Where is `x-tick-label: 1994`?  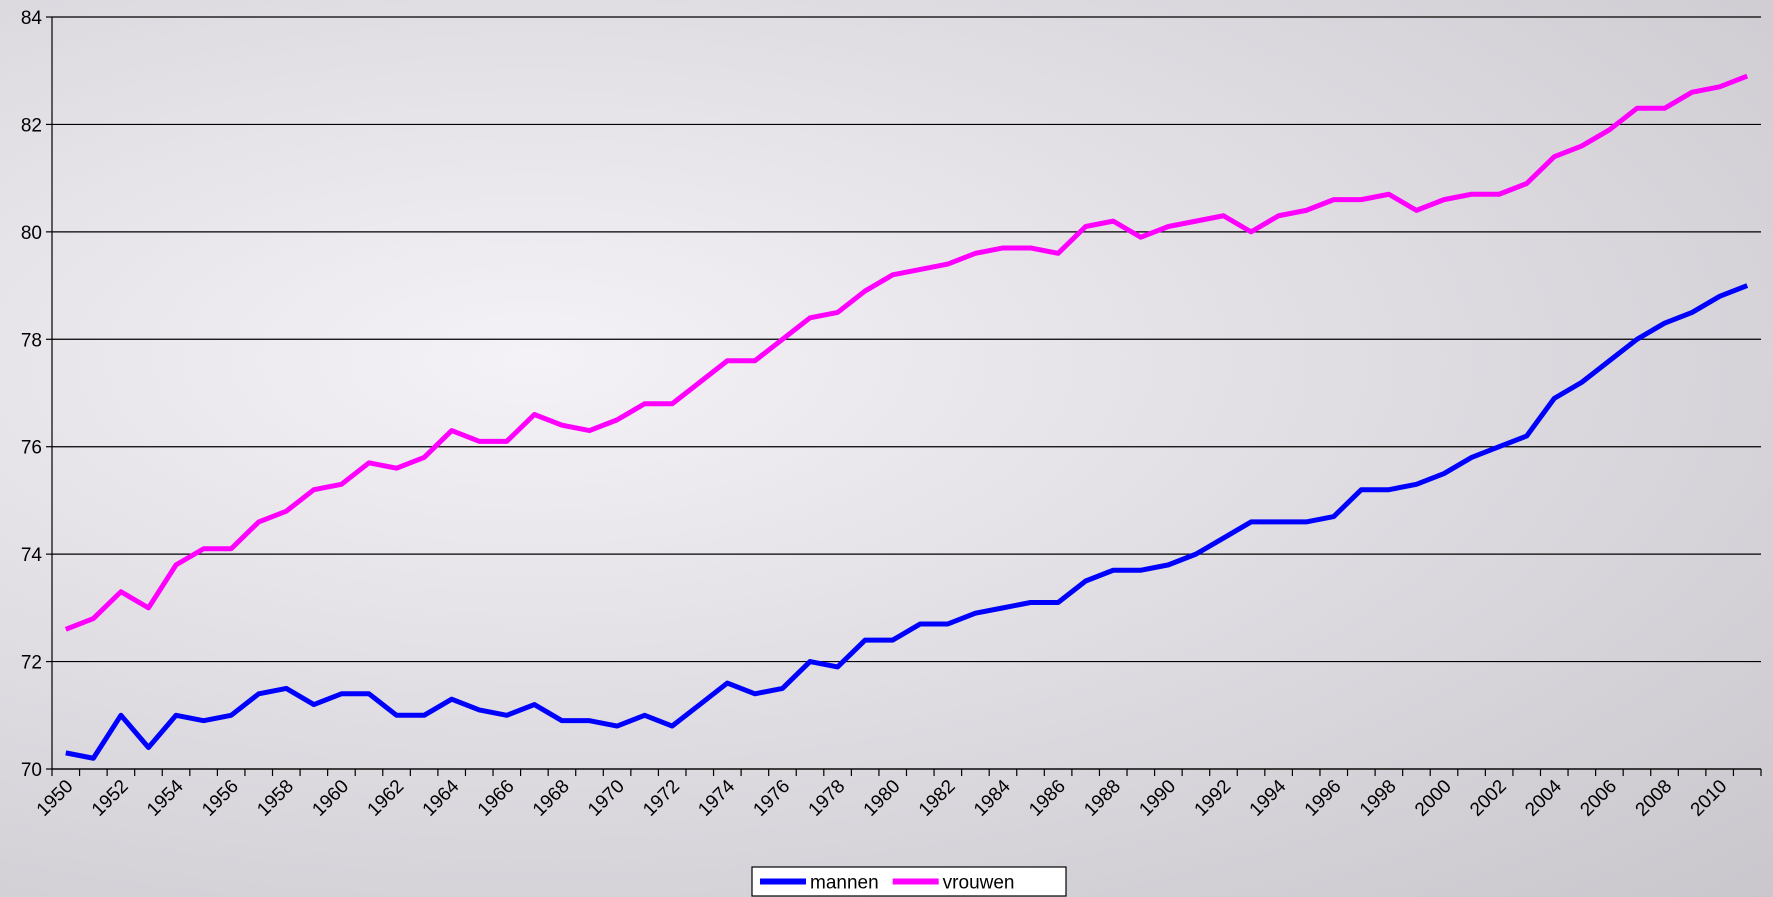
x-tick-label: 1994 is located at coordinates (1268, 798).